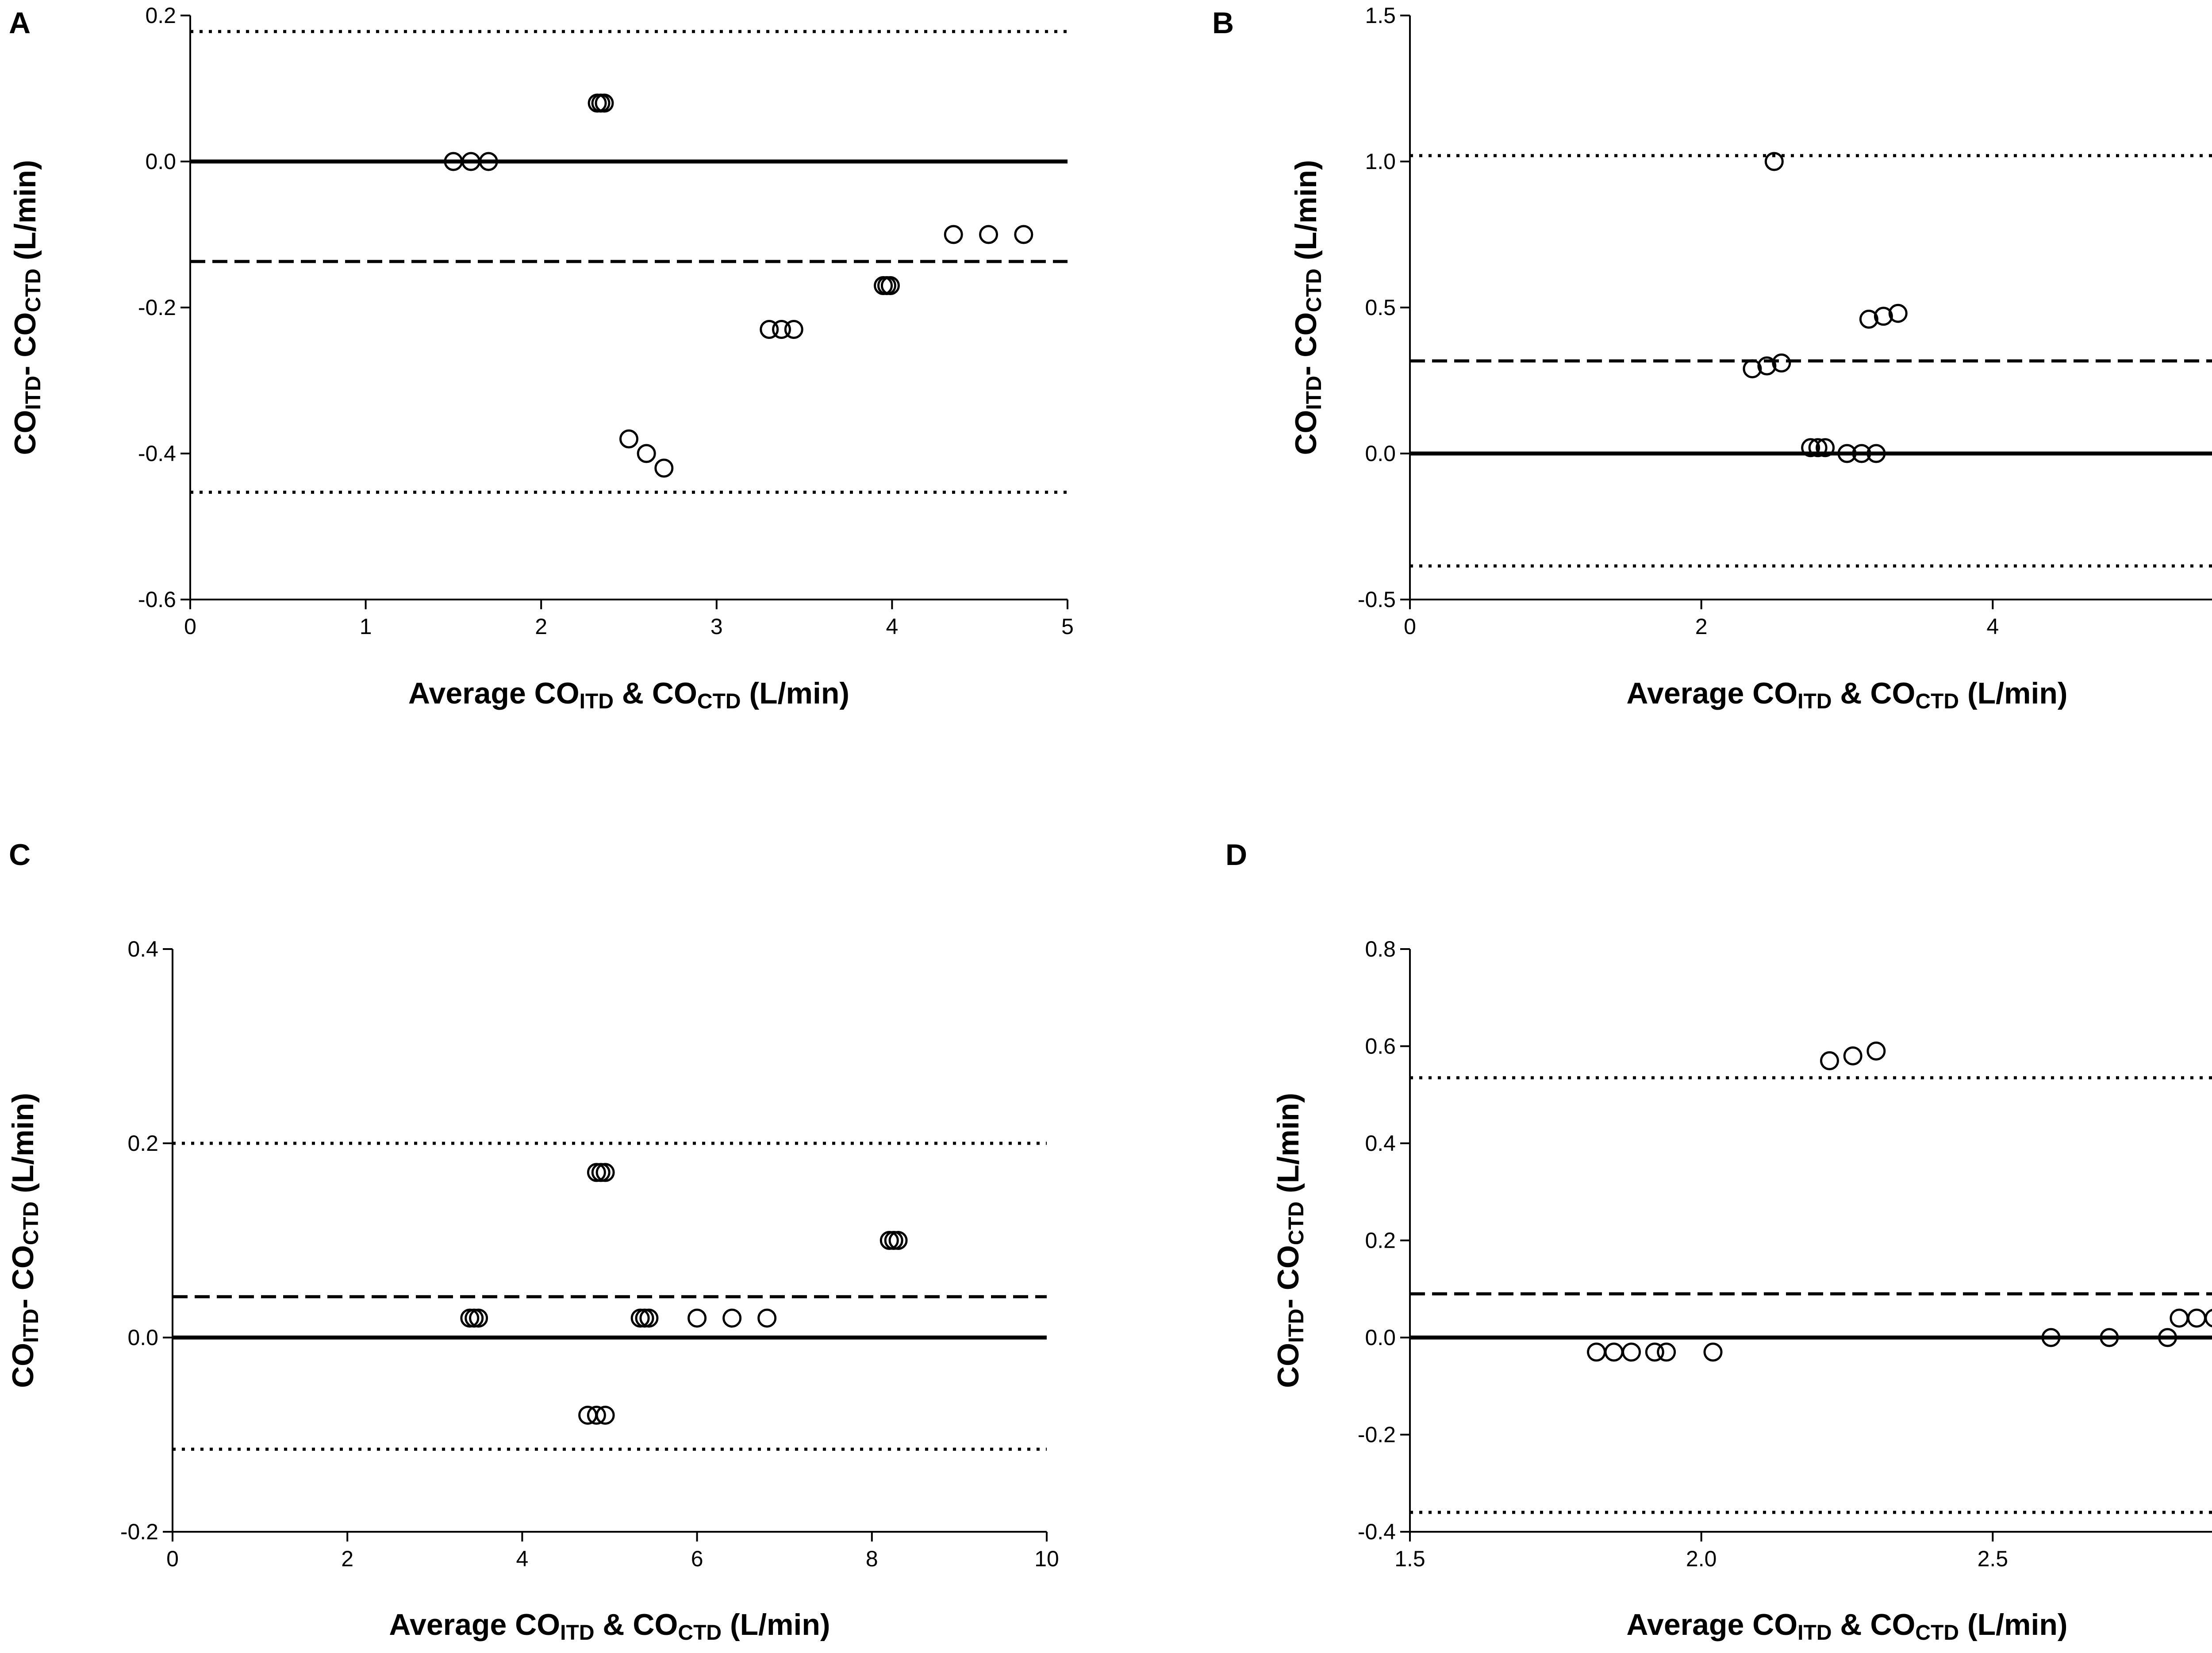 Image resolution: width=2212 pixels, height=1653 pixels. What do you see at coordinates (1380, 307) in the screenshot?
I see `y-tick-label: 0.5` at bounding box center [1380, 307].